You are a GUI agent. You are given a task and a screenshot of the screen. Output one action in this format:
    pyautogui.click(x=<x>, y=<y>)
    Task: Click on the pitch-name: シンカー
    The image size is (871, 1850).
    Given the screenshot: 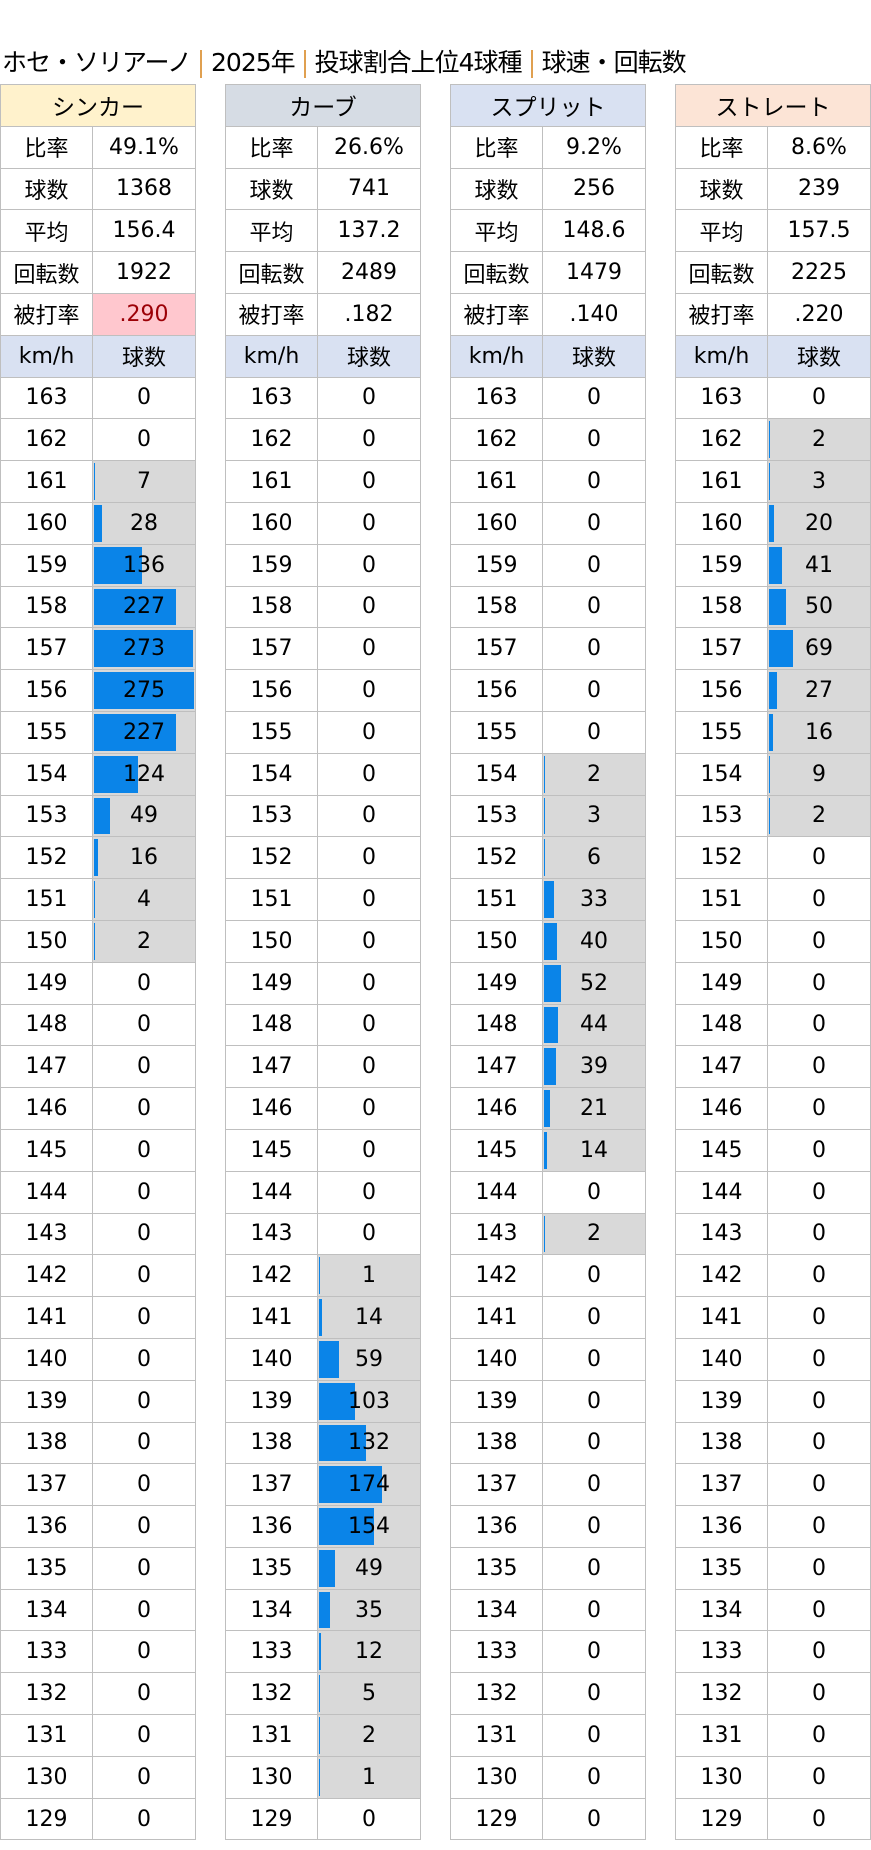 What is the action you would take?
    pyautogui.click(x=98, y=105)
    